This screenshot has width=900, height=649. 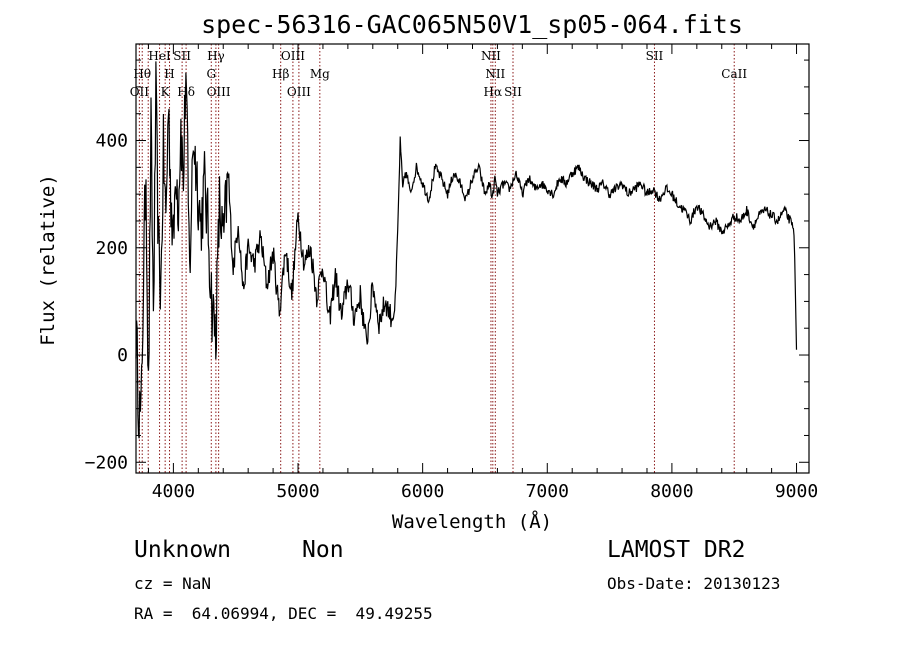 I want to click on line-marker-label: Hγ, so click(x=216, y=56).